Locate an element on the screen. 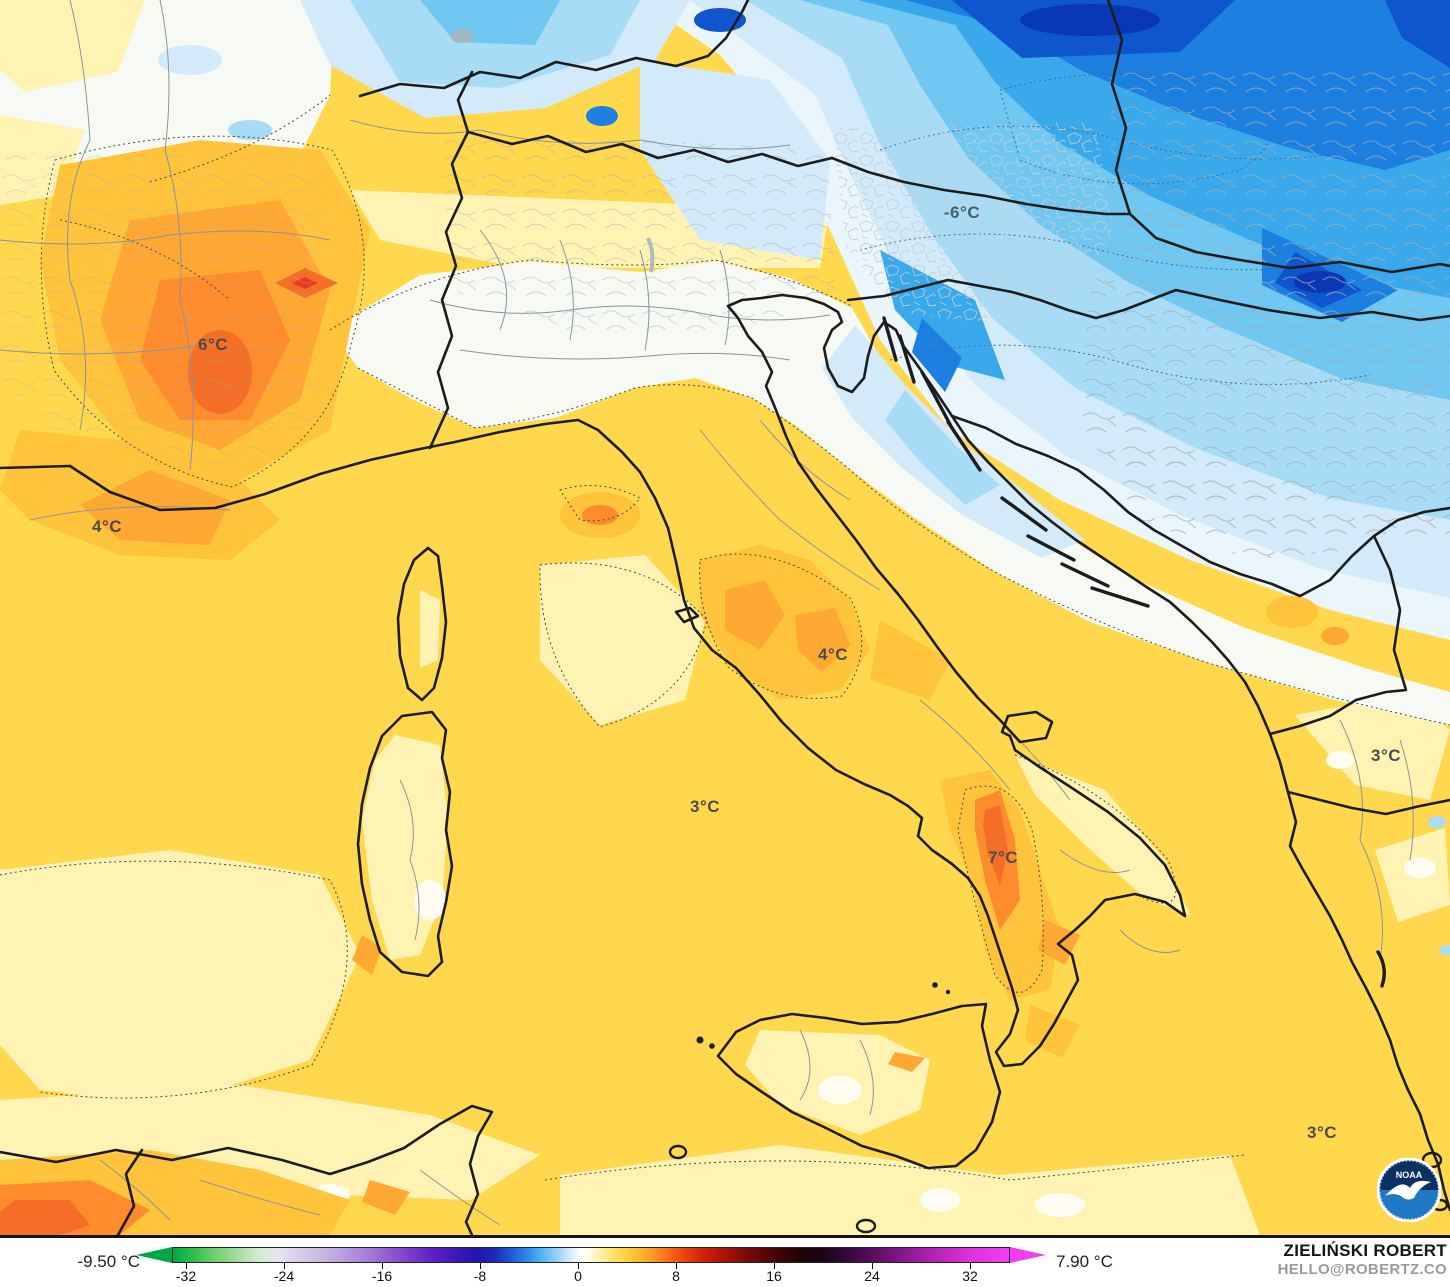  noaa-seagull-icon is located at coordinates (1408, 1190).